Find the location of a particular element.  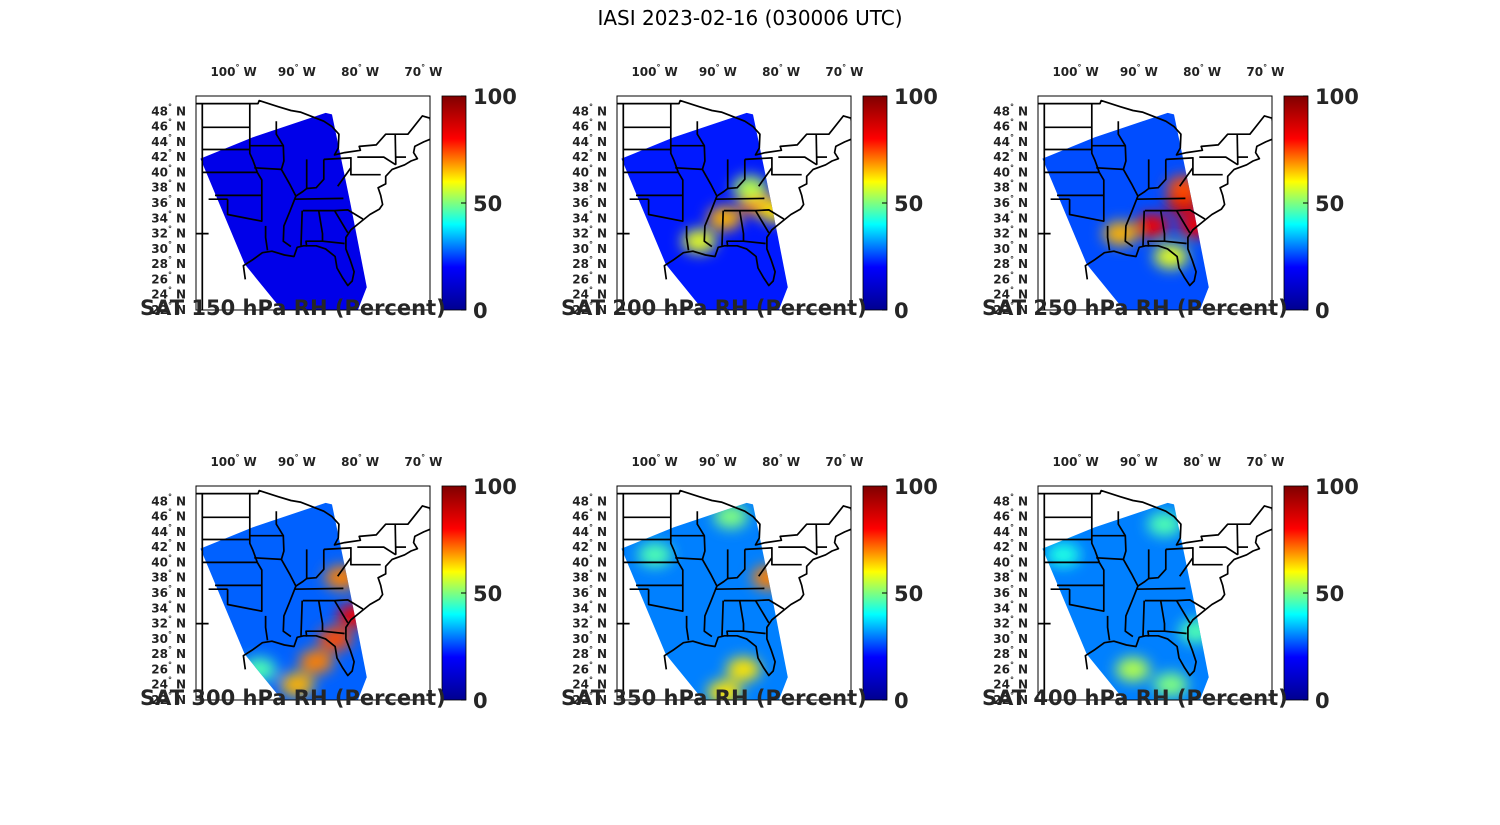

figure-title: IASI 2023-02-16 (030006 UTC) is located at coordinates (750, 18).